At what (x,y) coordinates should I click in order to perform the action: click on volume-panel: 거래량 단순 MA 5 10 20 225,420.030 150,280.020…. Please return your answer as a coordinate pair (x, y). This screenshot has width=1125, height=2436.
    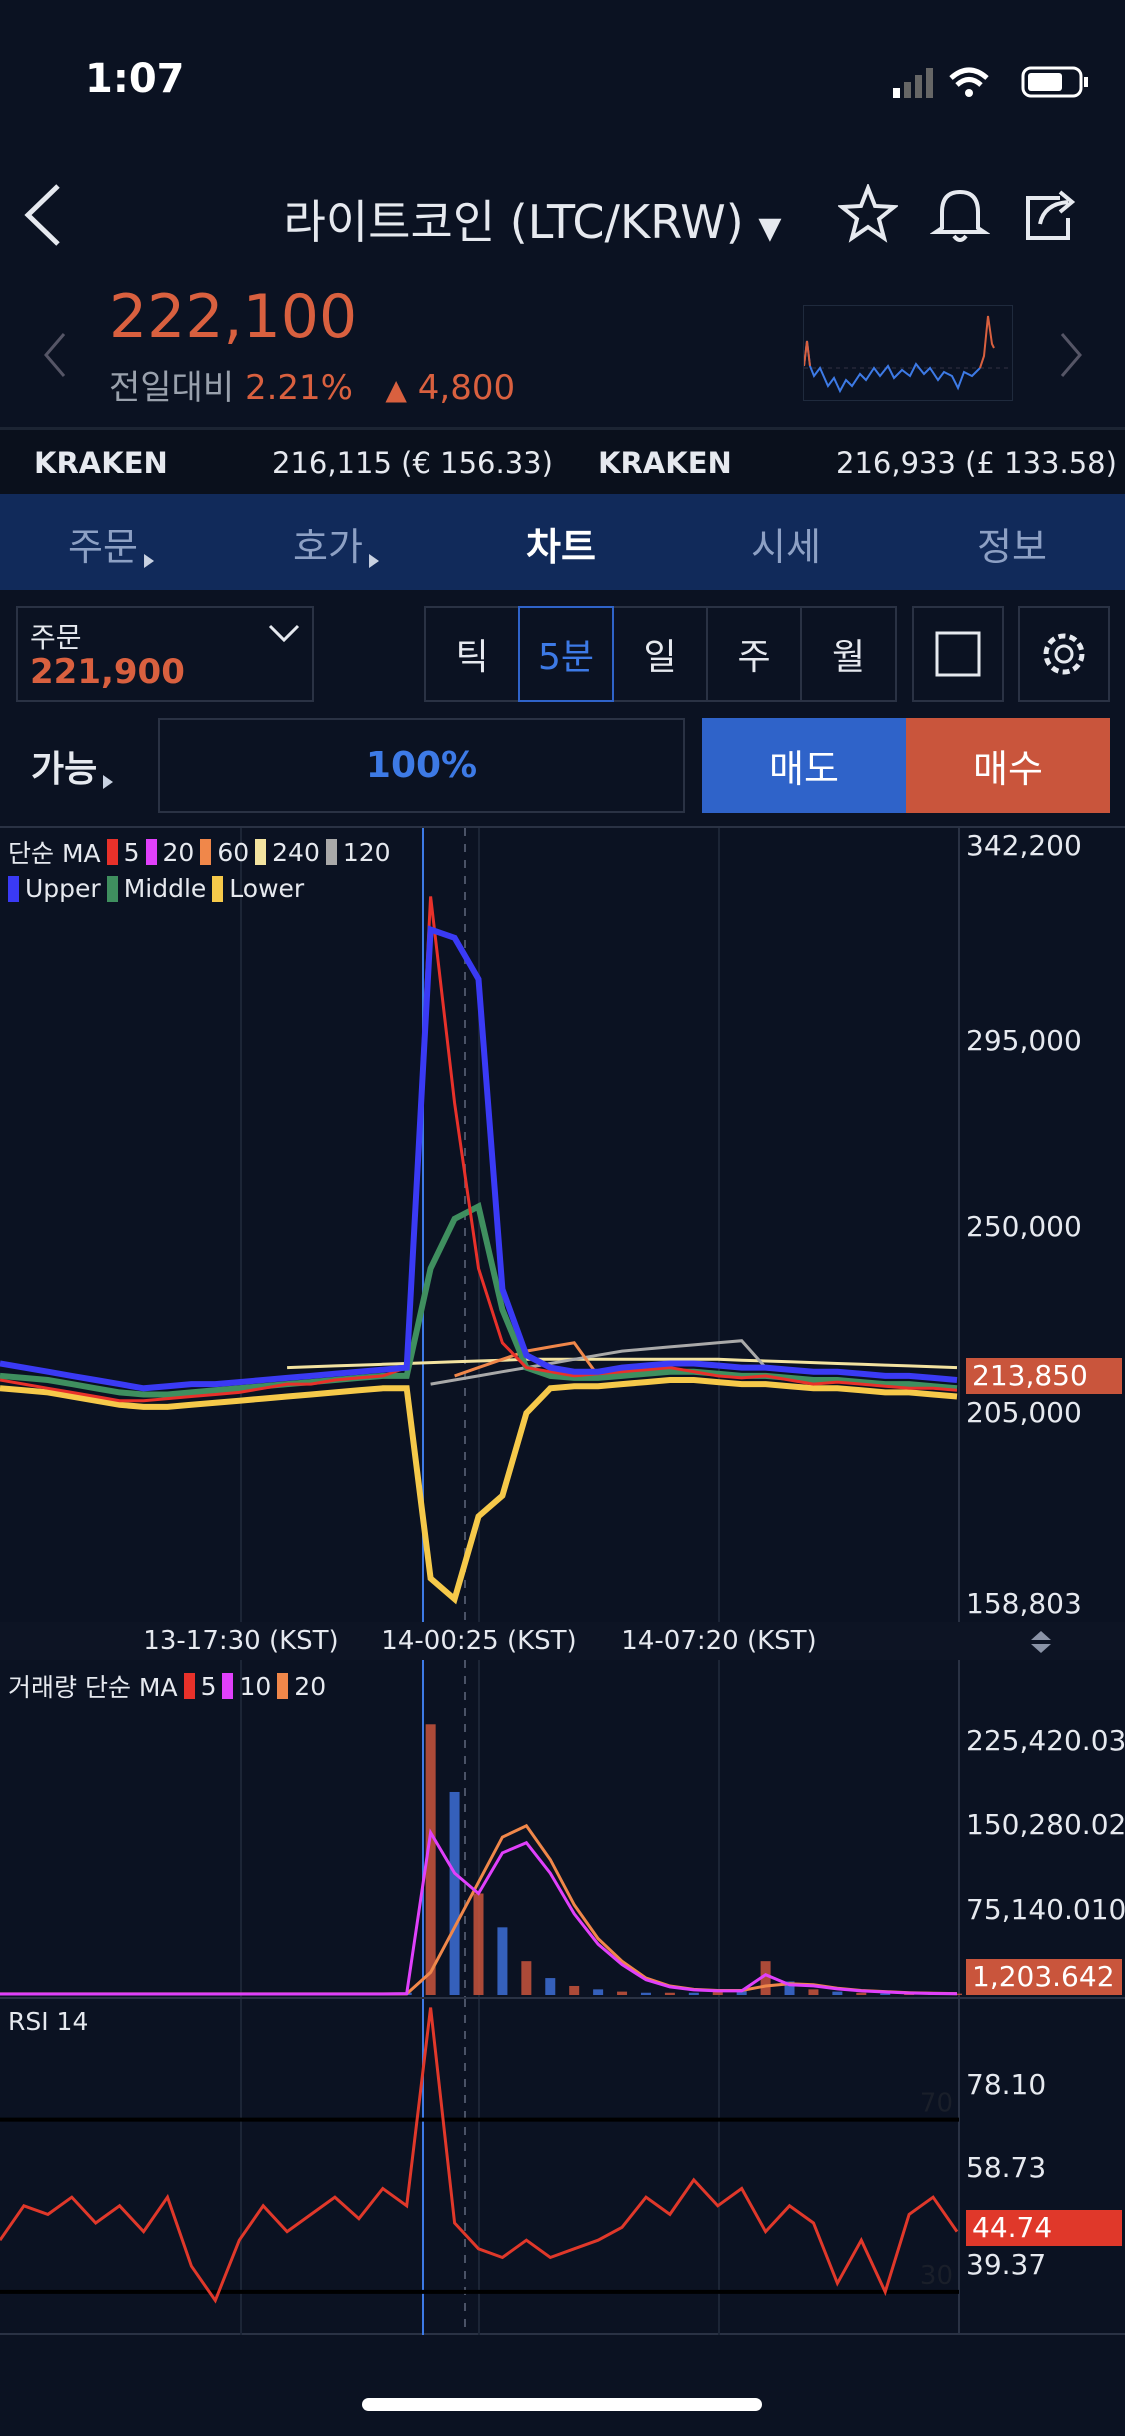
    Looking at the image, I should click on (562, 1829).